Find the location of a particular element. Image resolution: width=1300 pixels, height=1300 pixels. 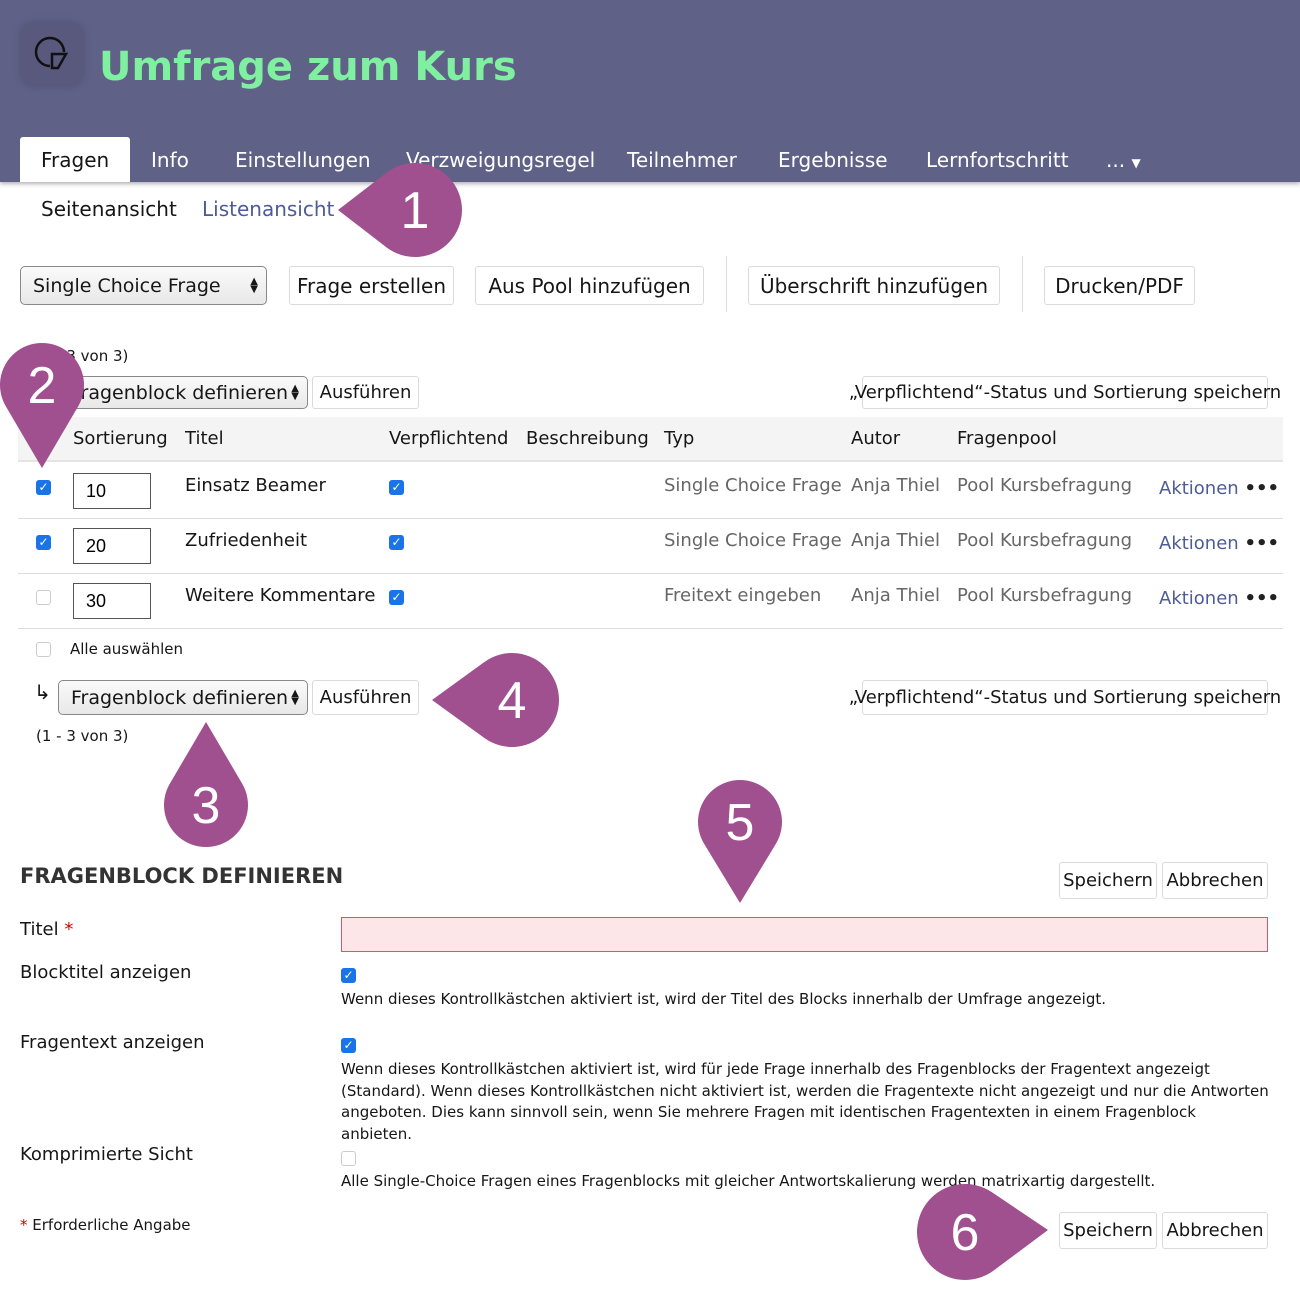

cancel-button-bottom: Abbrechen is located at coordinates (1215, 1230).